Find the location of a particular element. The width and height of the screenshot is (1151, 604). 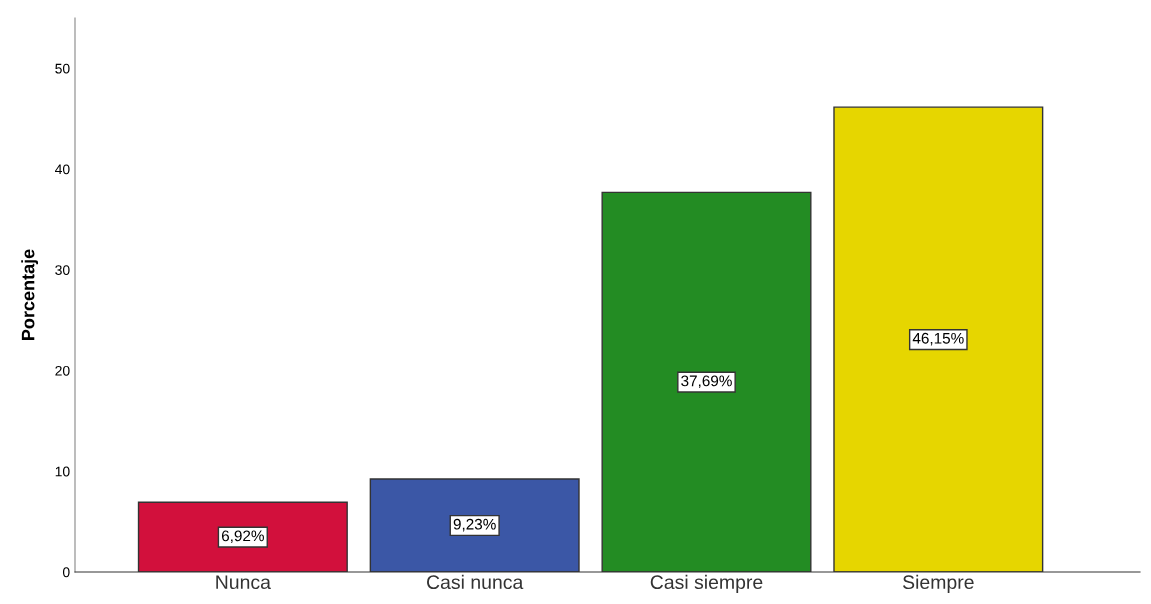

y-tick-label: 50 is located at coordinates (62, 68).